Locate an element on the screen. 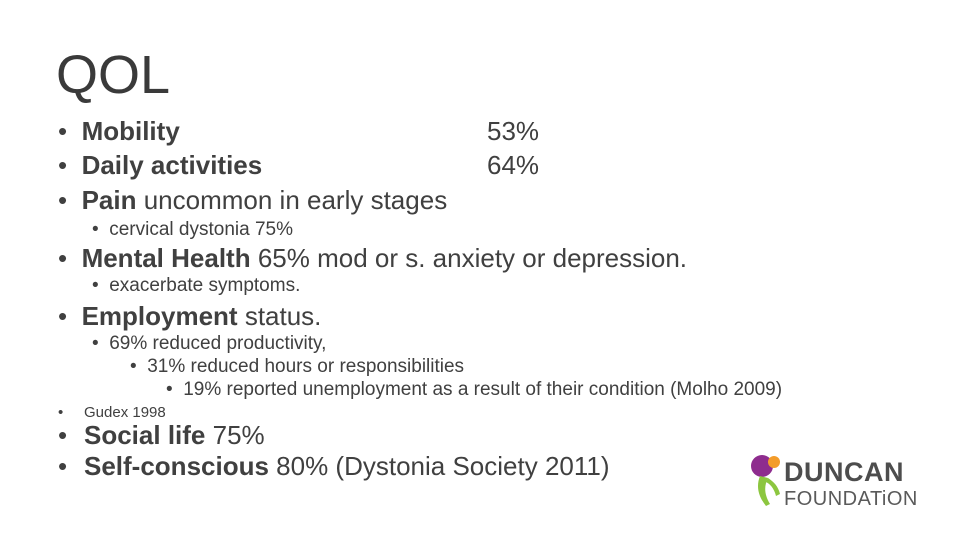 This screenshot has height=540, width=960. logo-figure-icon is located at coordinates (765, 480).